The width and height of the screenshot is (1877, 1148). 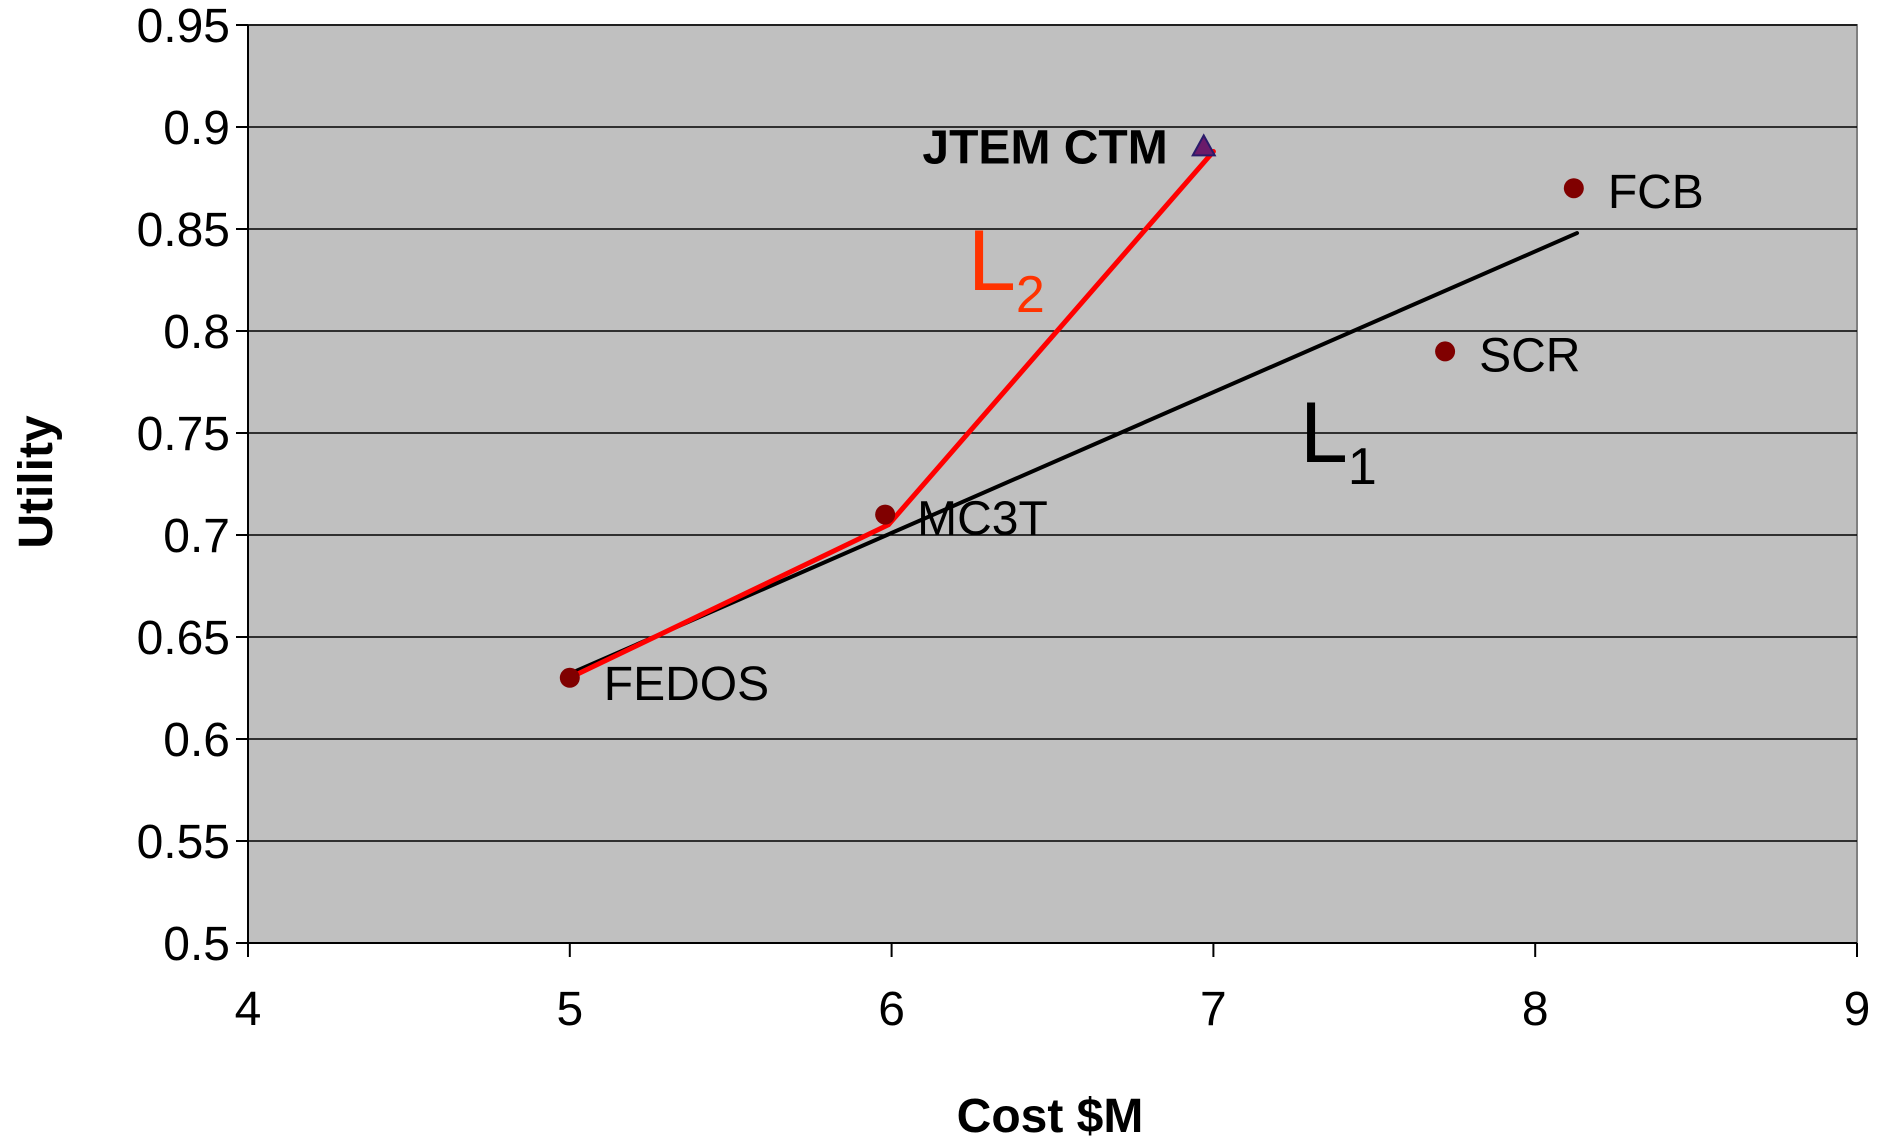 What do you see at coordinates (183, 434) in the screenshot?
I see `y-tick-label: 0.75` at bounding box center [183, 434].